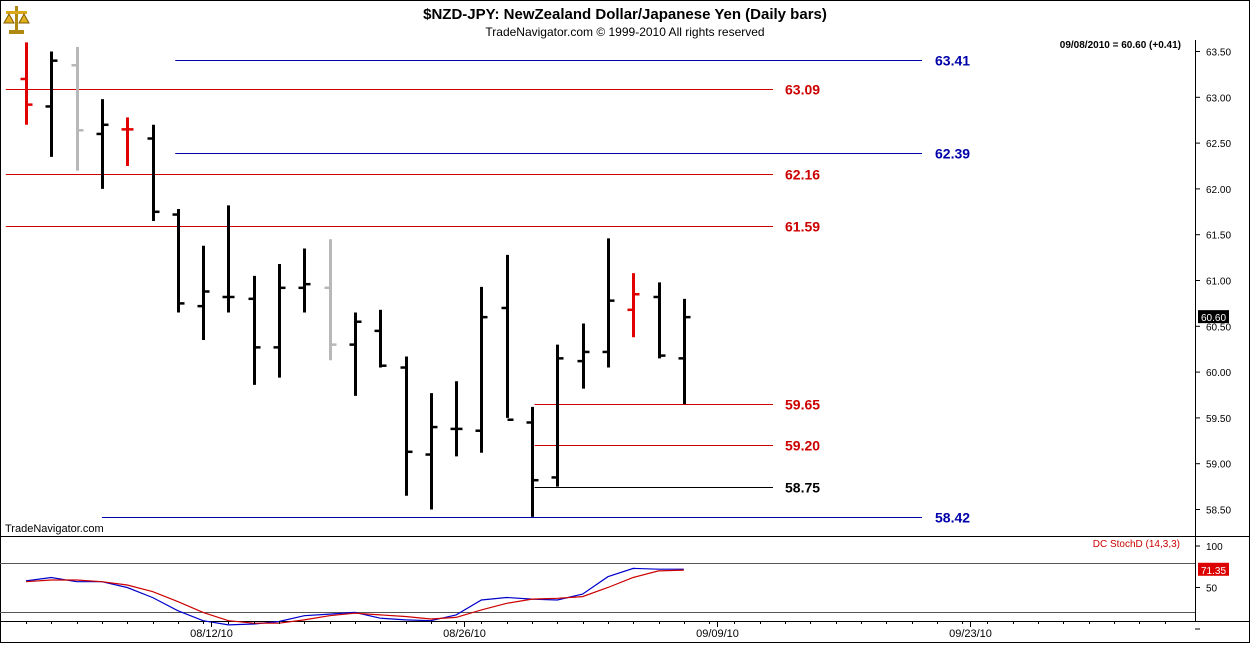 This screenshot has width=1250, height=648. Describe the element at coordinates (952, 154) in the screenshot. I see `level-label: 62.39` at that location.